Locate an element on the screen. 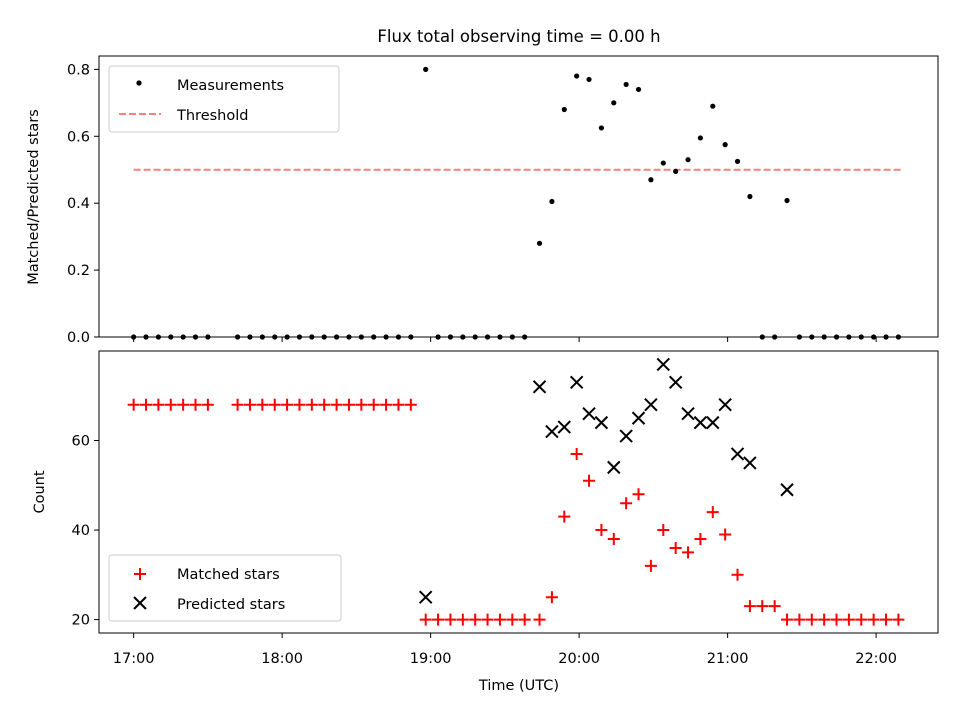  legend-predicted-label: Predicted stars is located at coordinates (231, 605).